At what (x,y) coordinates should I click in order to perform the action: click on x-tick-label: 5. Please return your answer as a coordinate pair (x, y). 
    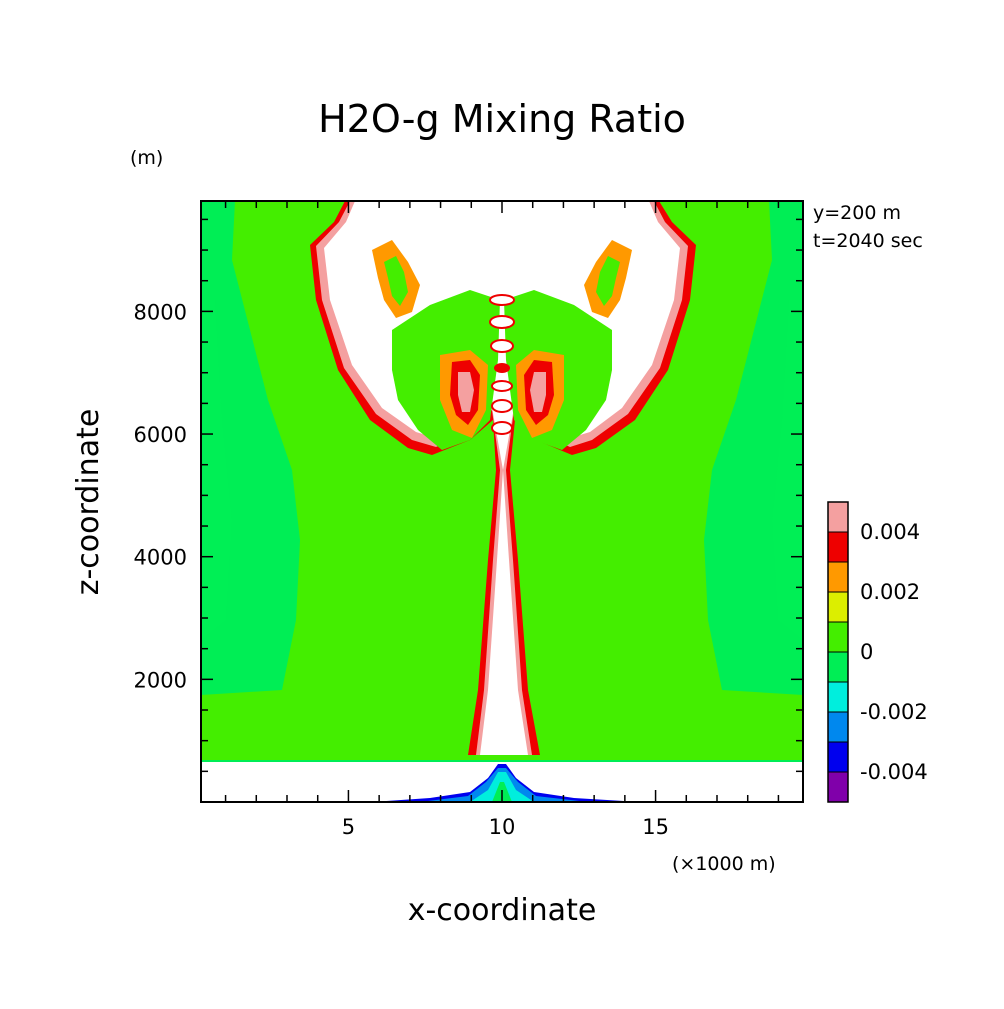
    Looking at the image, I should click on (348, 827).